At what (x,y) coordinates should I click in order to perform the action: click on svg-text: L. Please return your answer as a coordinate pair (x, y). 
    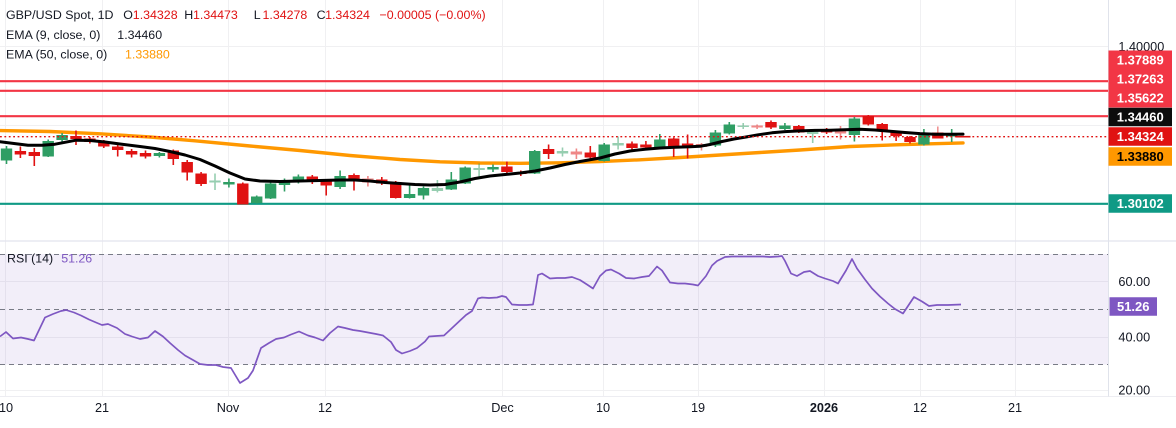
    Looking at the image, I should click on (257, 15).